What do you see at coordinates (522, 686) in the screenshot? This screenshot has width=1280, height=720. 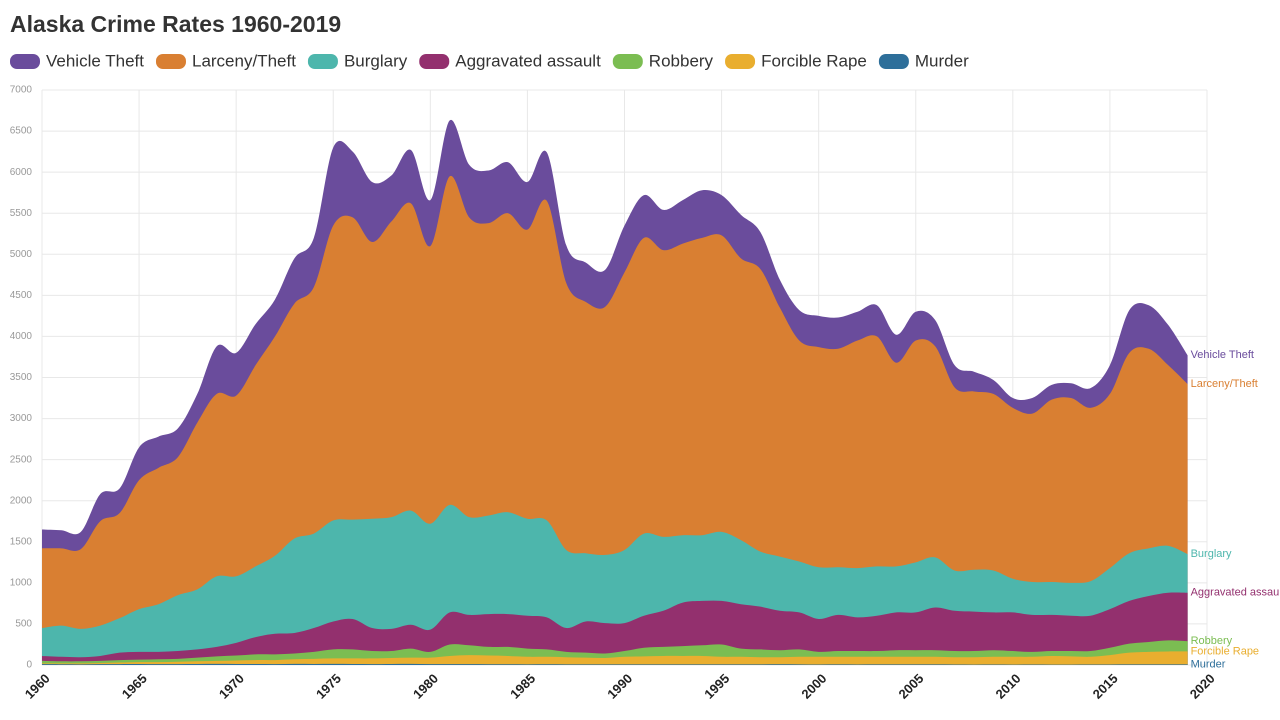 I see `x-tick-label: 1985` at bounding box center [522, 686].